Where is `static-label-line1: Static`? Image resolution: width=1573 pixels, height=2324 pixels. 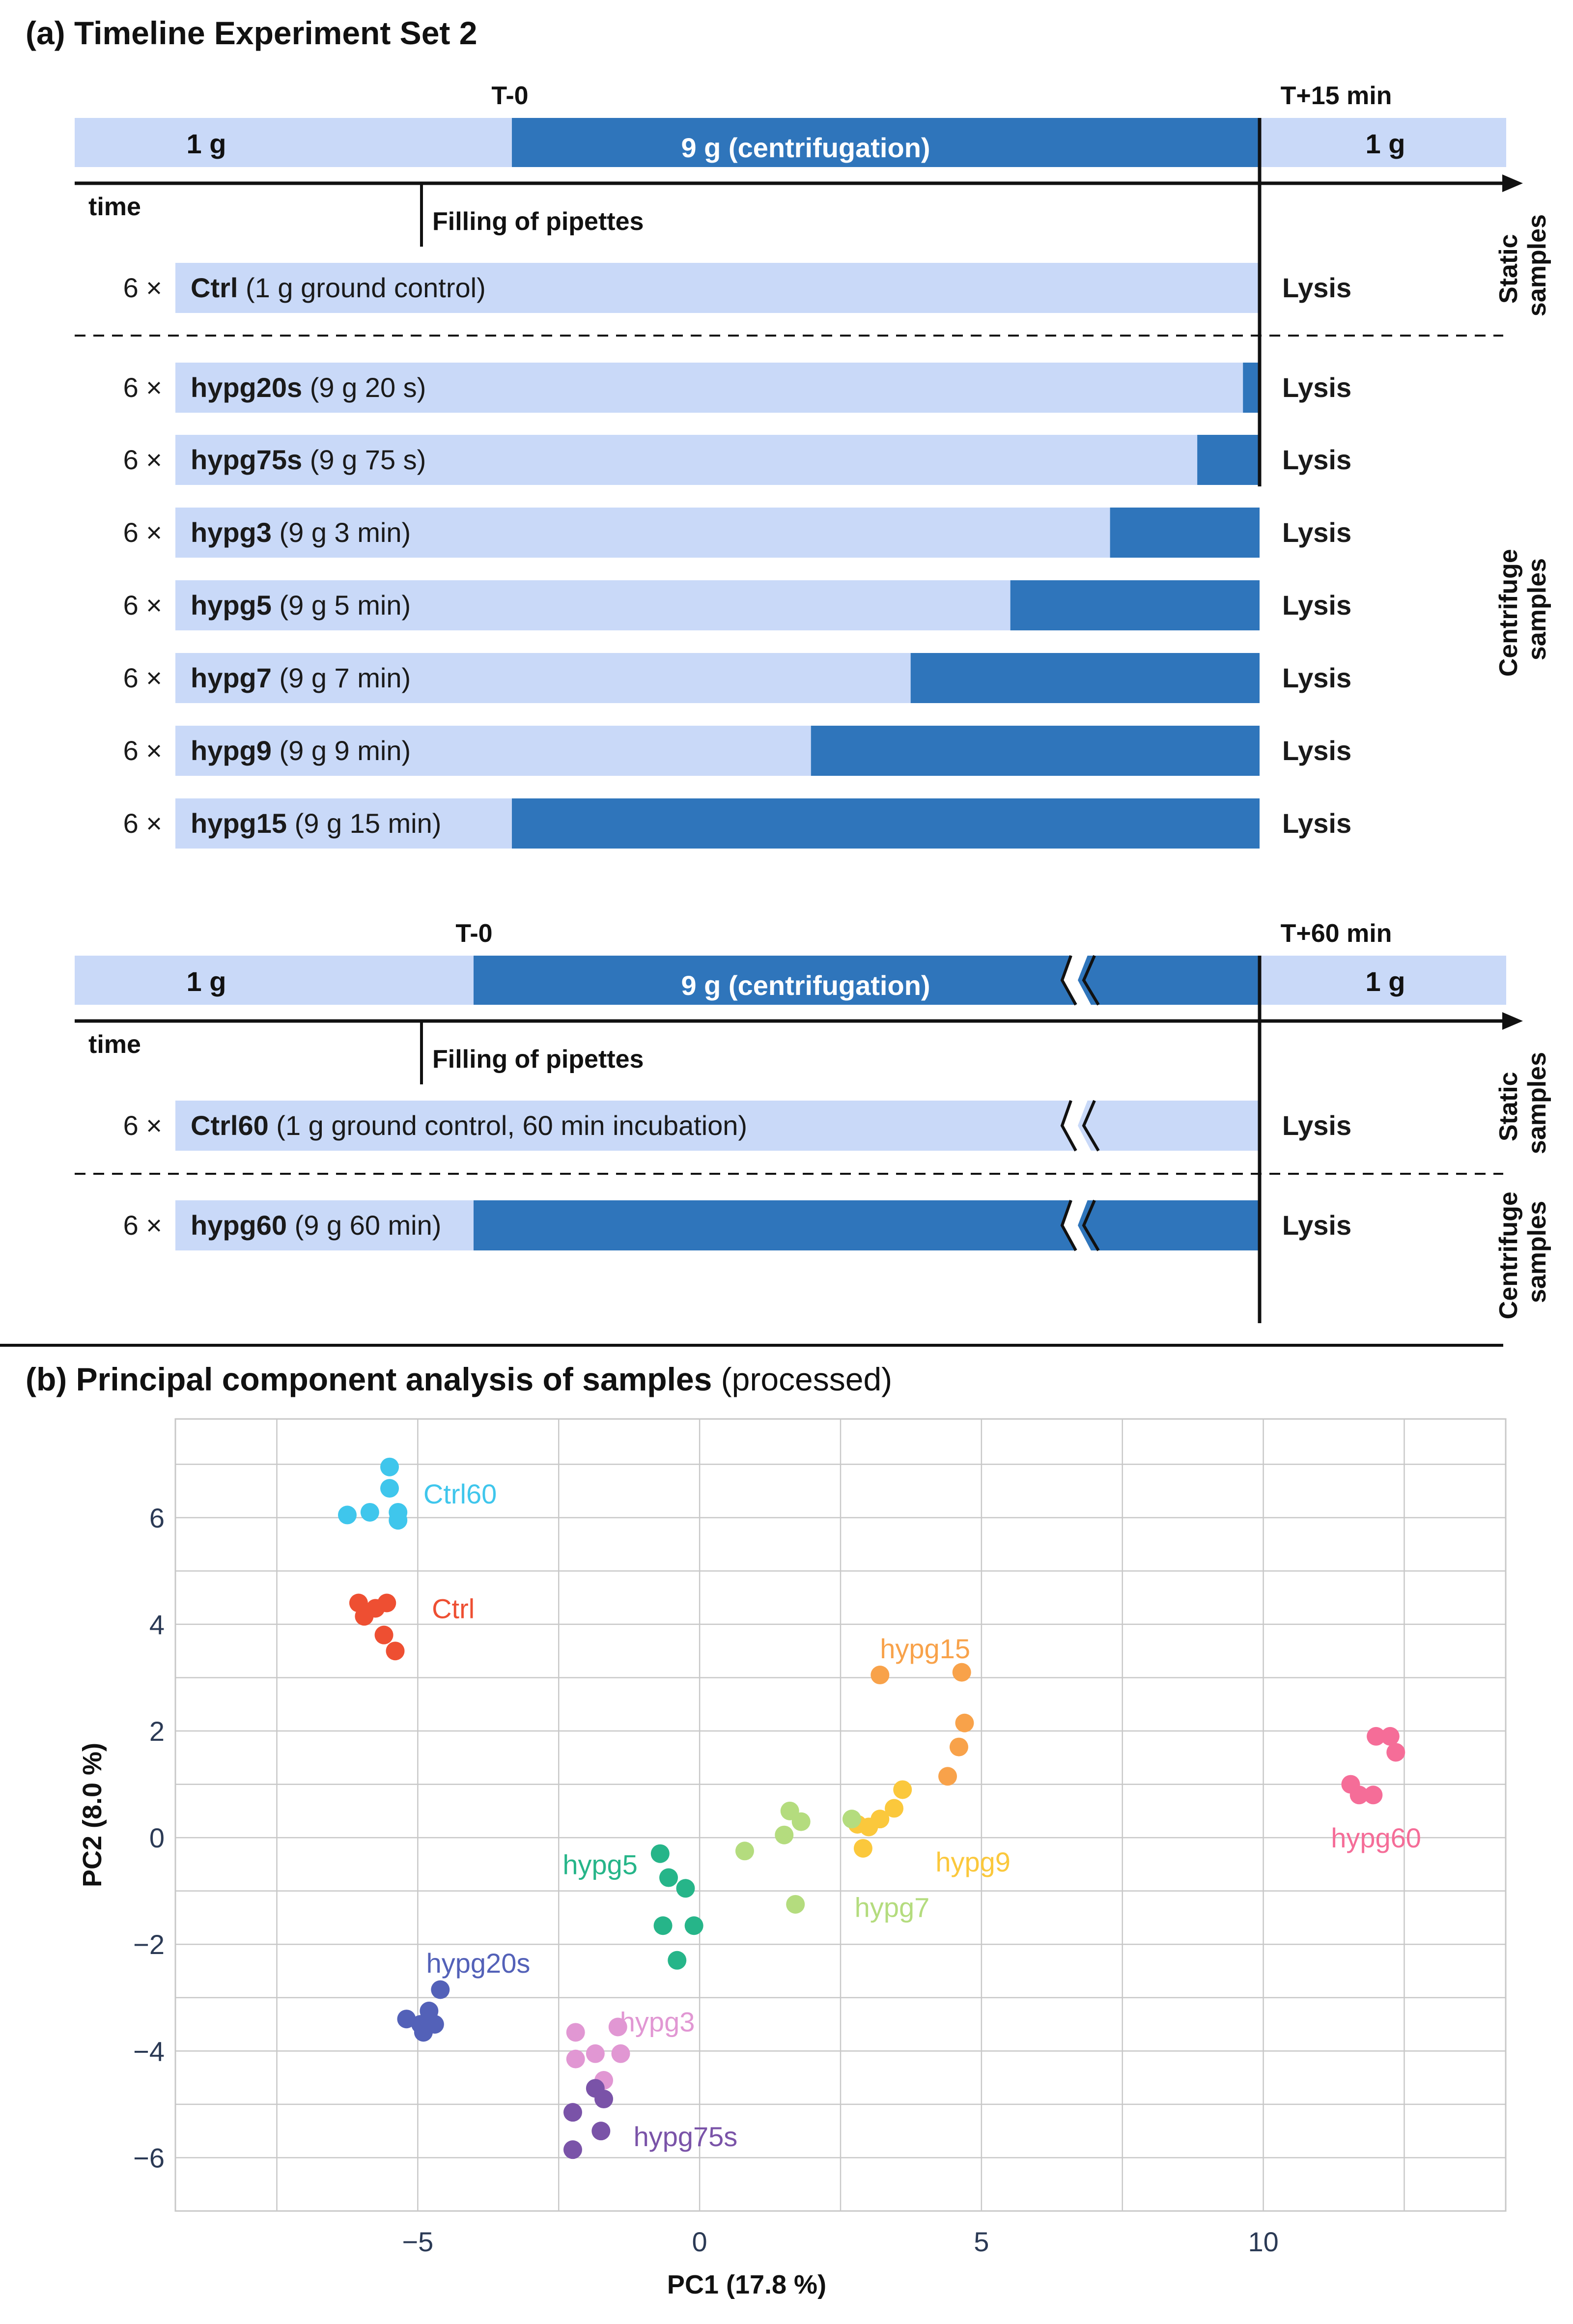 static-label-line1: Static is located at coordinates (1509, 269).